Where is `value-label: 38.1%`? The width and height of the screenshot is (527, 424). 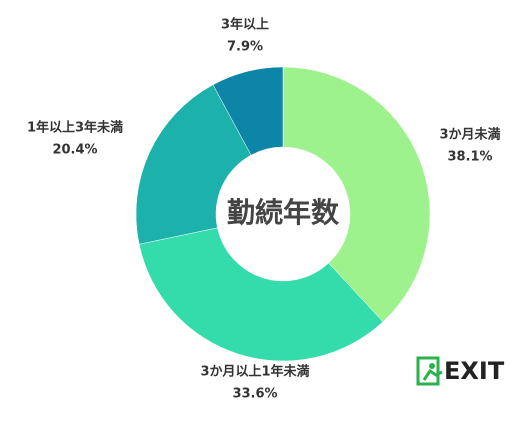 value-label: 38.1% is located at coordinates (469, 157).